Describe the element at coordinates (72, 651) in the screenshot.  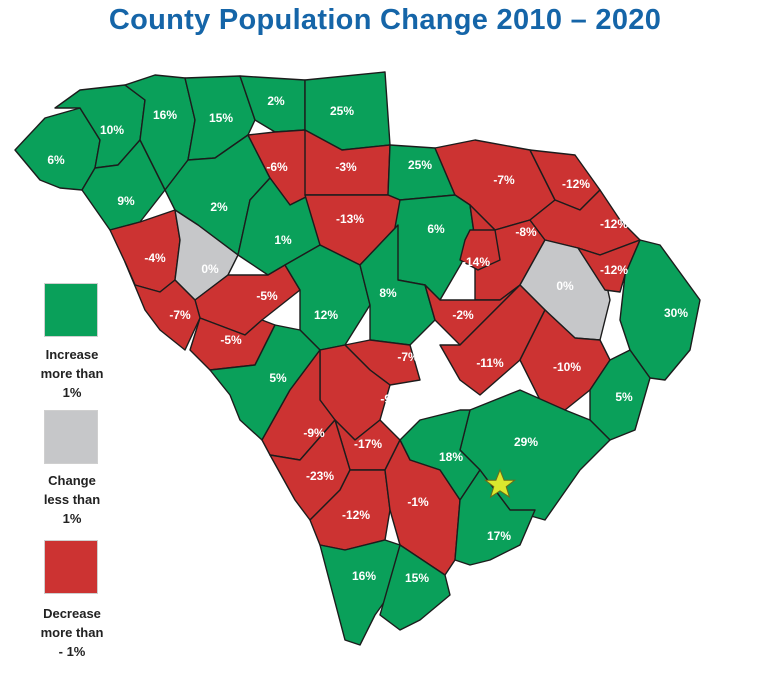
I see `legend-decrease-line-3: - 1%` at that location.